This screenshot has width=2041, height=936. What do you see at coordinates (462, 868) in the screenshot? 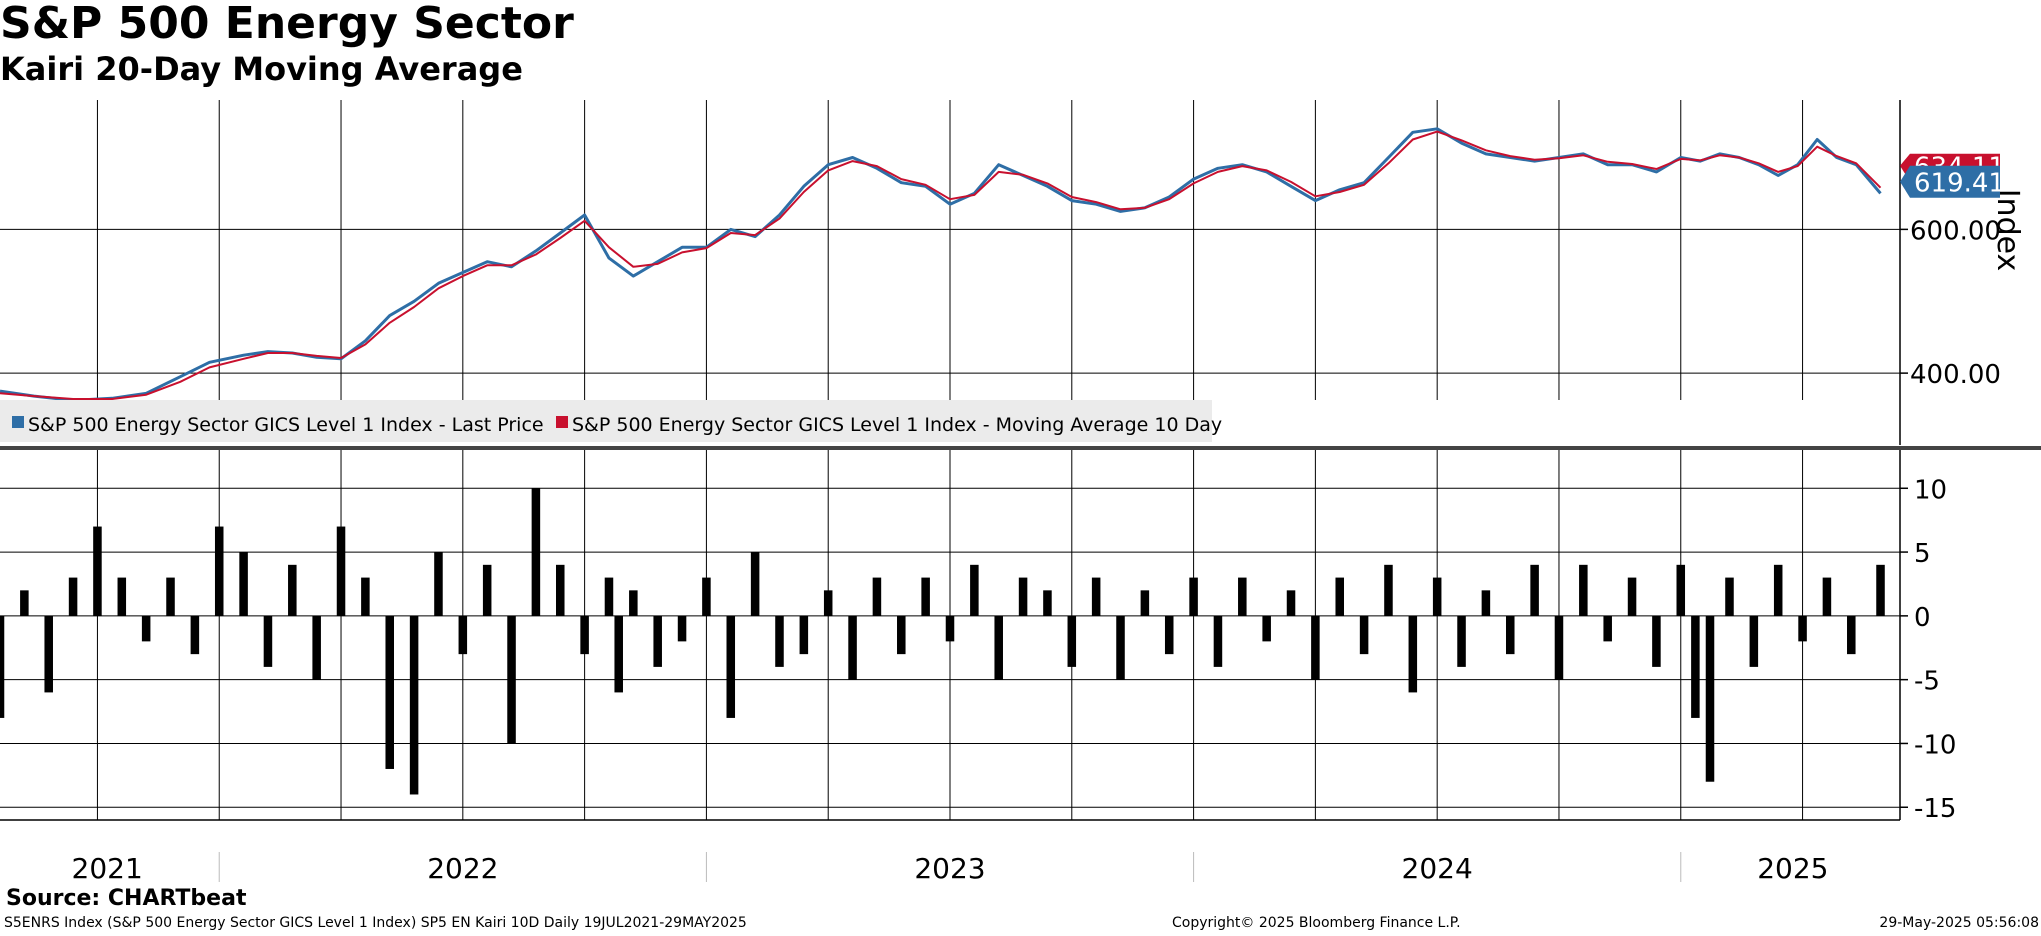
I see `x-tick-label-year: 2022` at bounding box center [462, 868].